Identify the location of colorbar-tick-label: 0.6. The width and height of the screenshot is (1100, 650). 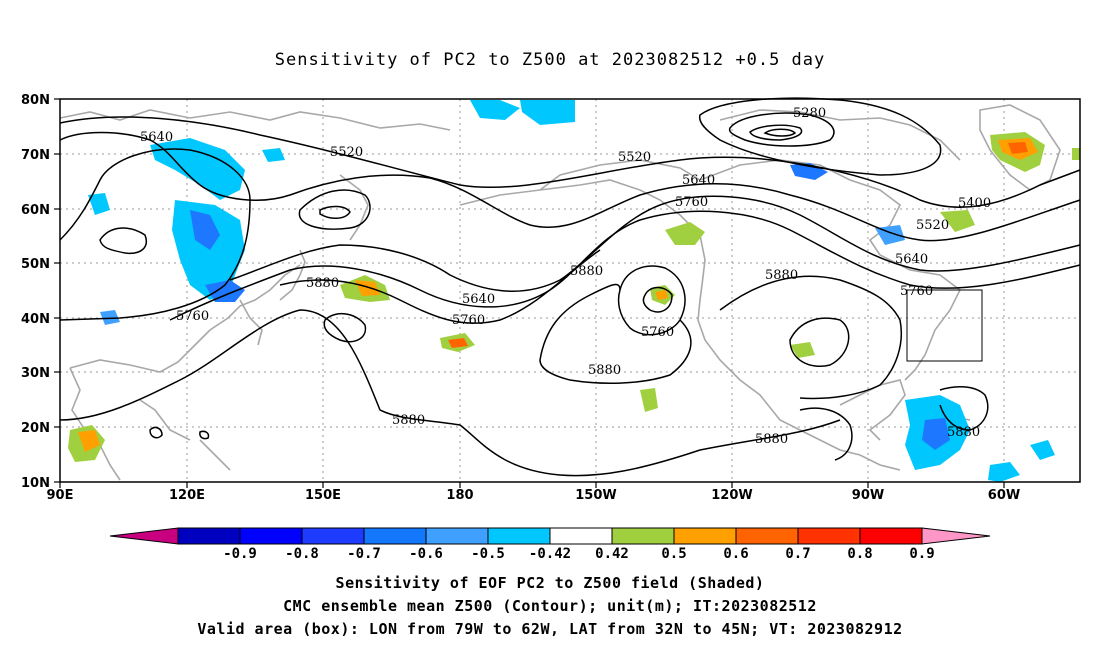
(735, 554).